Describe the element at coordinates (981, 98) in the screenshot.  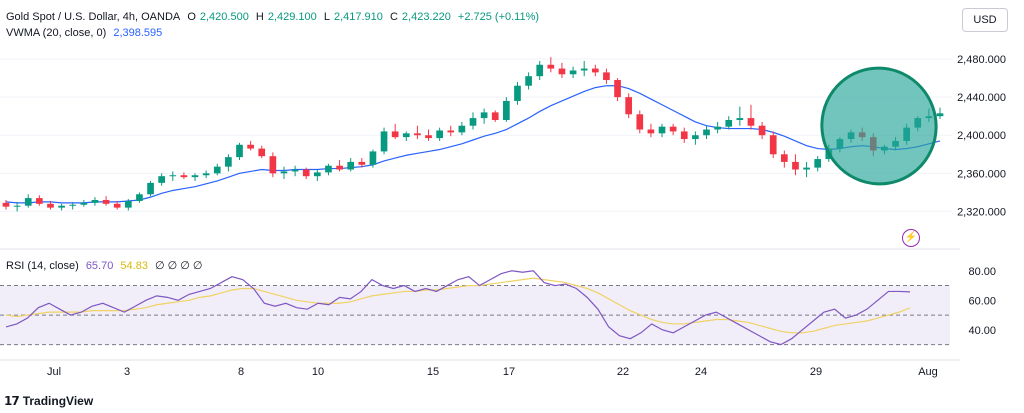
I see `price-tick-label: 2,440.000` at that location.